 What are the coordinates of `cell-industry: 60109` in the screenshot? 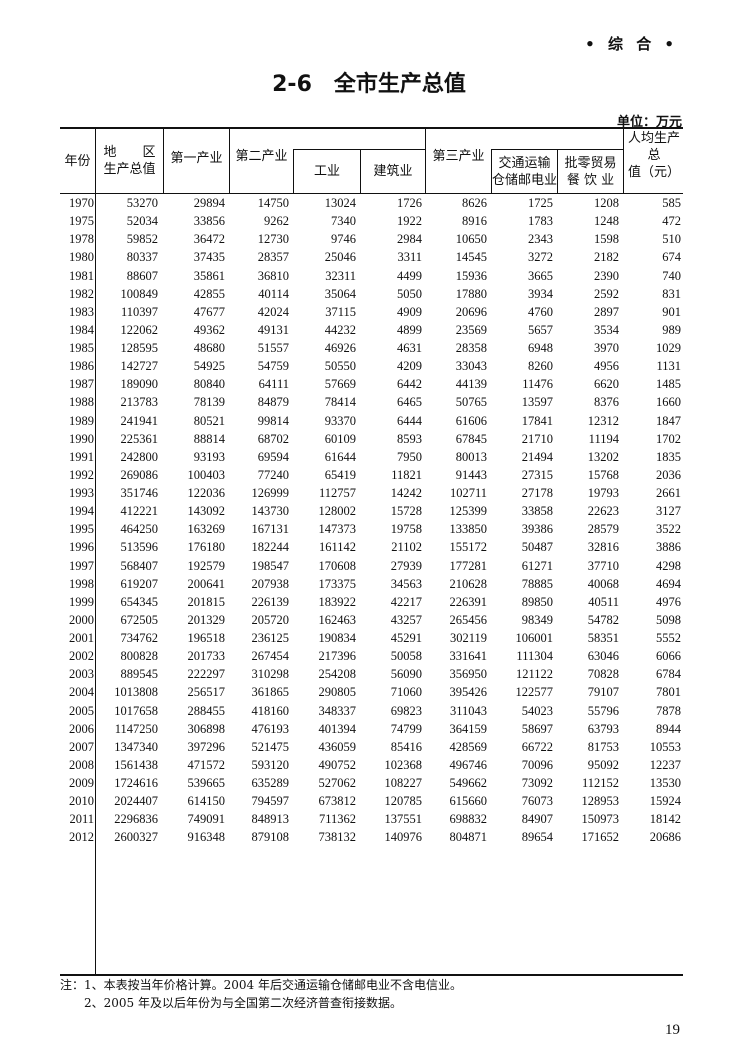 It's located at (340, 438).